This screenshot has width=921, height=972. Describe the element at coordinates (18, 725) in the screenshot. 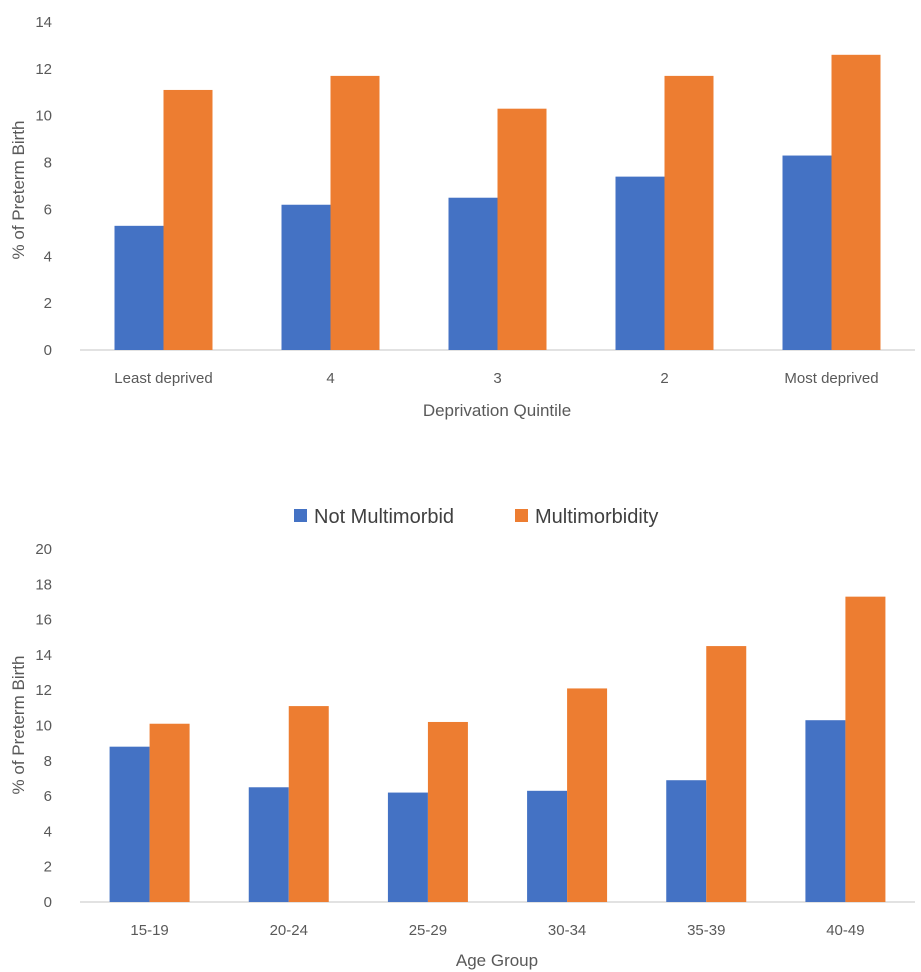

I see `chart2-ylabel: % of Preterm Birth` at that location.